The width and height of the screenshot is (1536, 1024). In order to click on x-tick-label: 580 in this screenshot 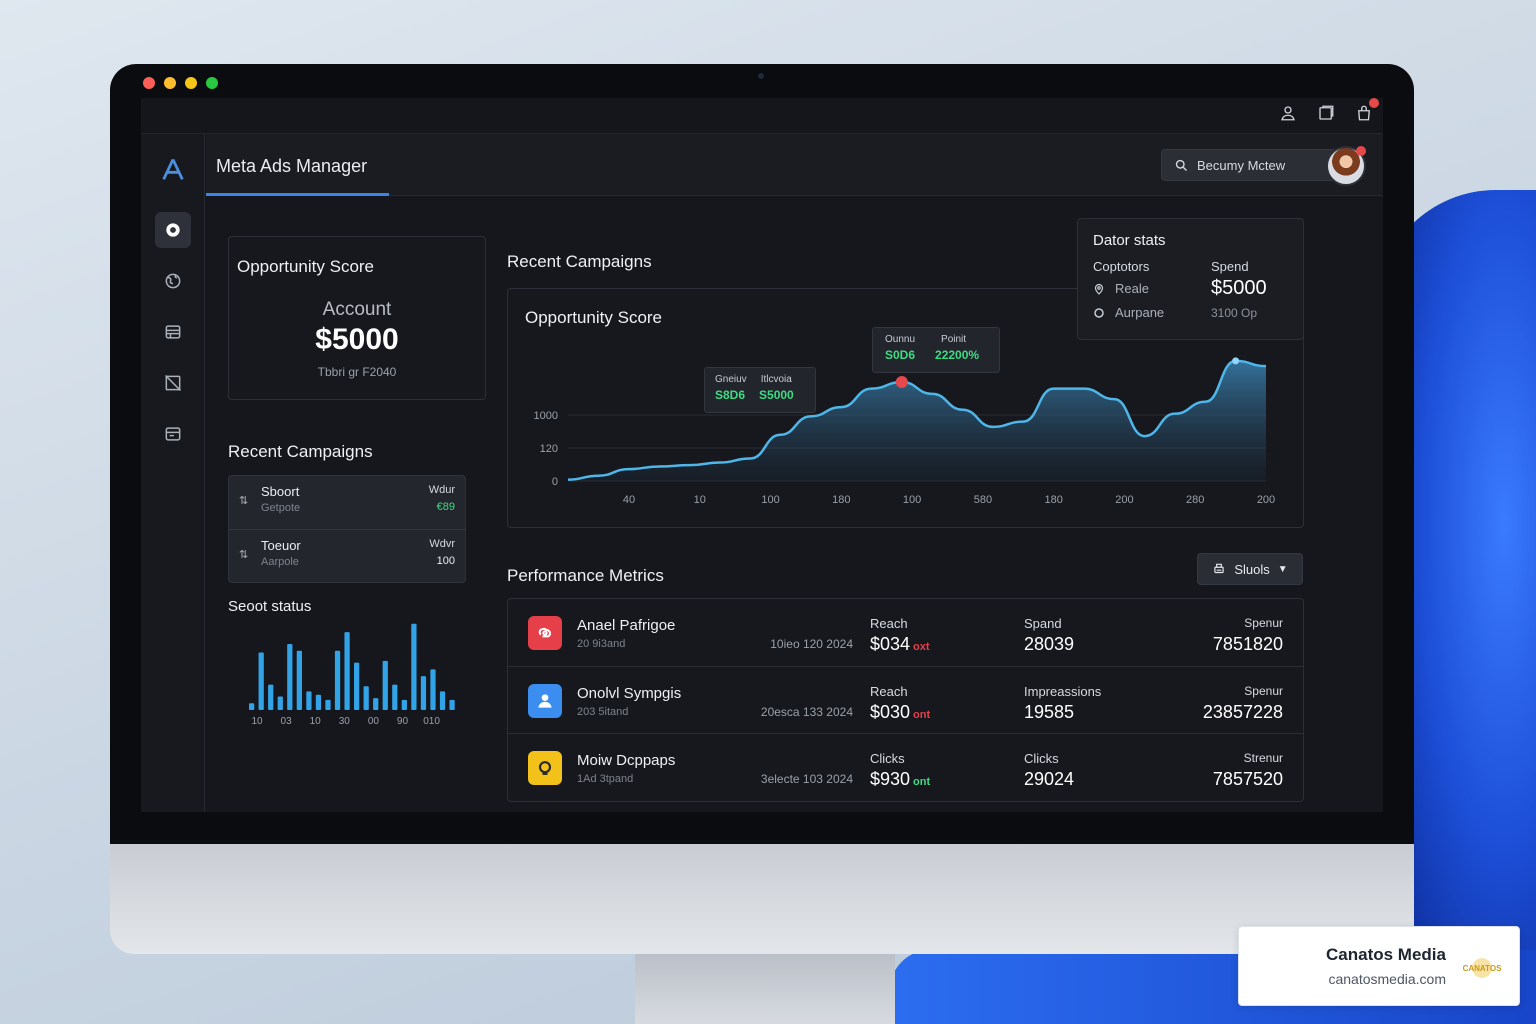, I will do `click(983, 500)`.